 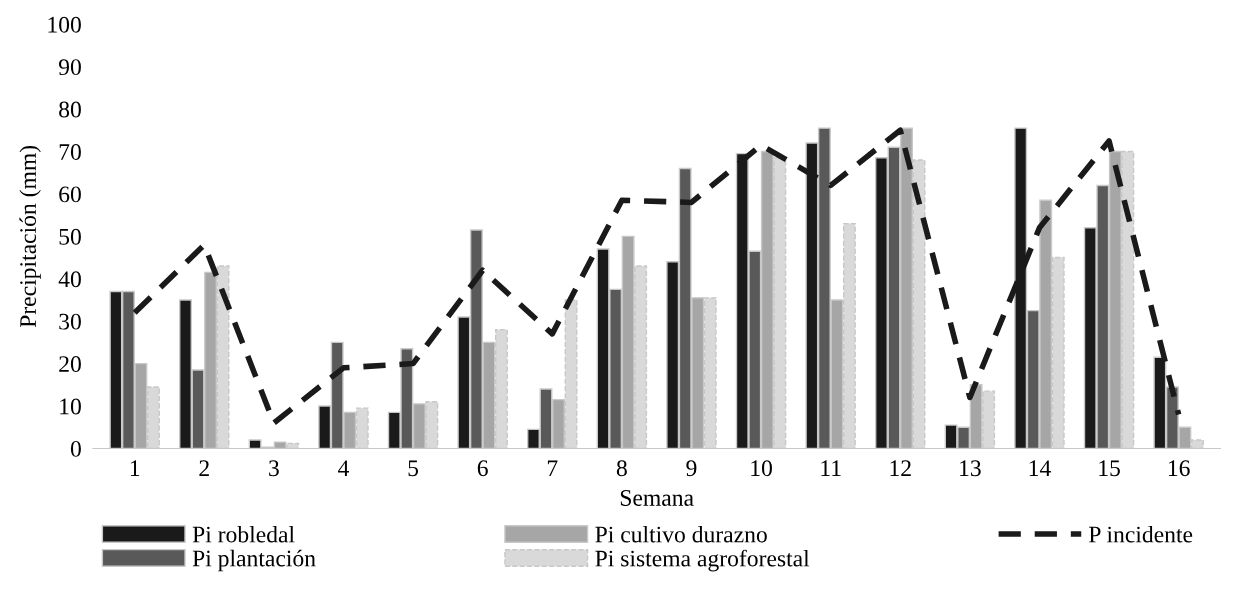 I want to click on y-tick-label: 100, so click(x=64, y=24).